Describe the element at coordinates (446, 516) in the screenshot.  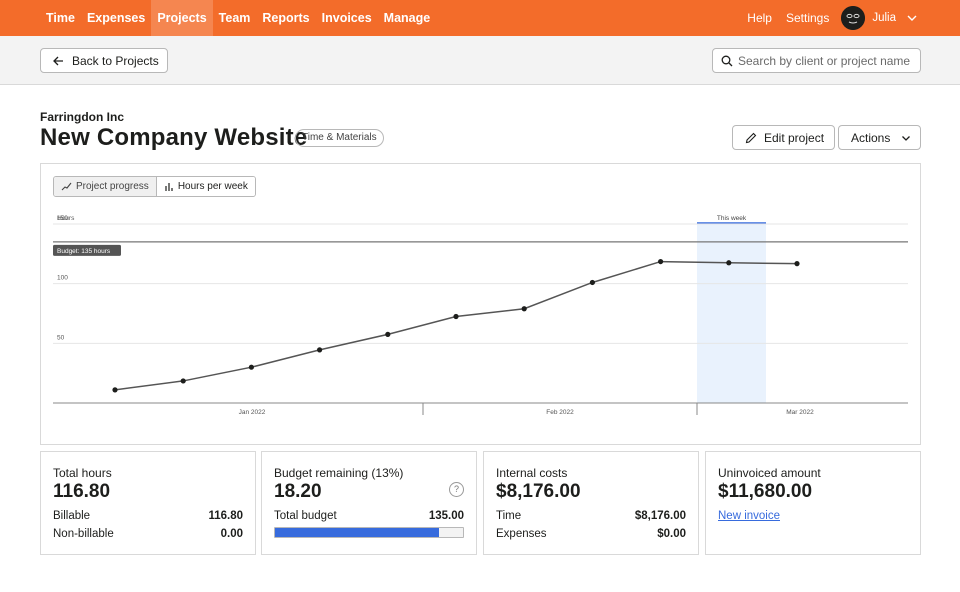
I see `total-budget-value: 135.00` at that location.